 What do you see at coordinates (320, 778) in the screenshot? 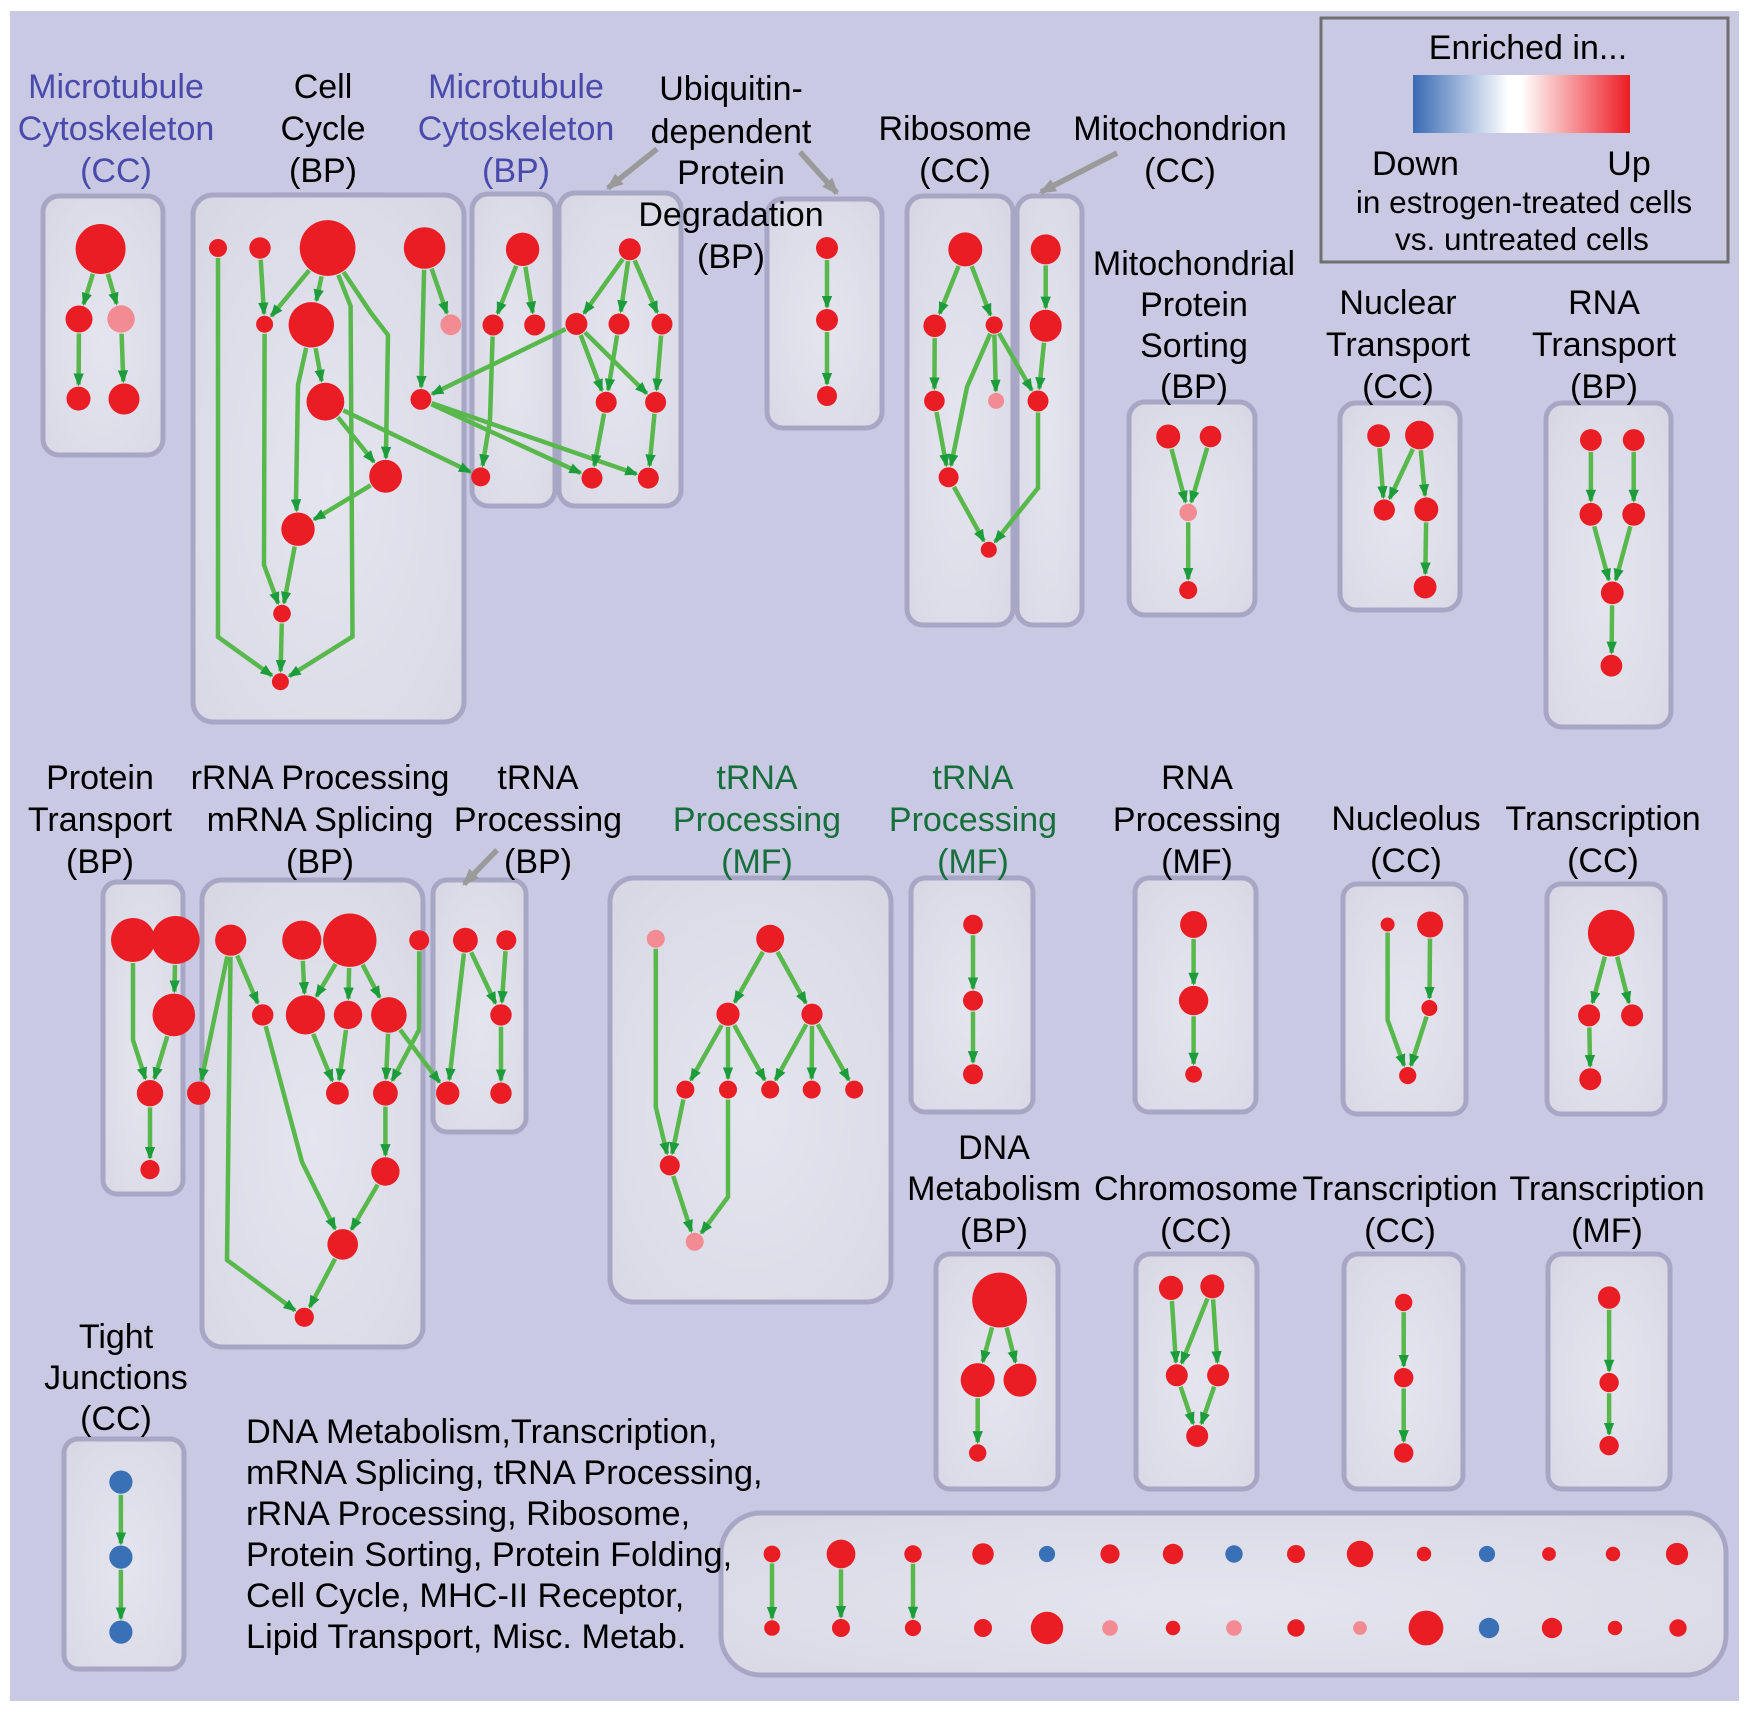
I see `svg-text: rRNA Processing` at bounding box center [320, 778].